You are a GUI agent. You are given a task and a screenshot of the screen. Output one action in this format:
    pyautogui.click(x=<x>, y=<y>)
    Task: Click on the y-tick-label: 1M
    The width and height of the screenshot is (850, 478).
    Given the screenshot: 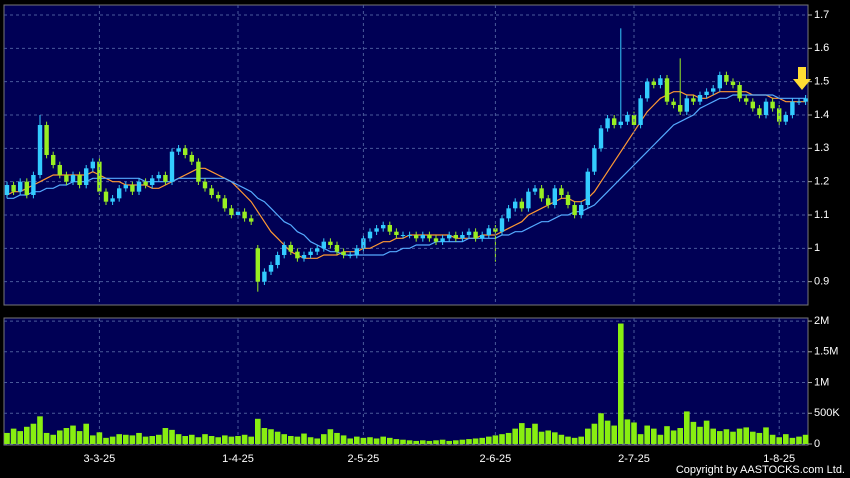 What is the action you would take?
    pyautogui.click(x=821, y=382)
    